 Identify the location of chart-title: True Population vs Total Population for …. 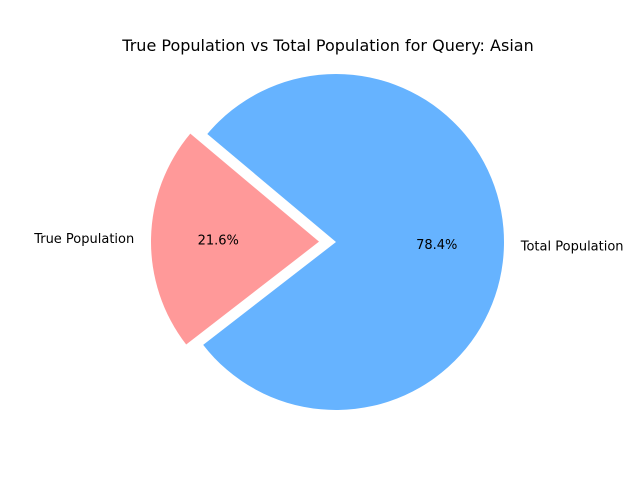
(327, 45).